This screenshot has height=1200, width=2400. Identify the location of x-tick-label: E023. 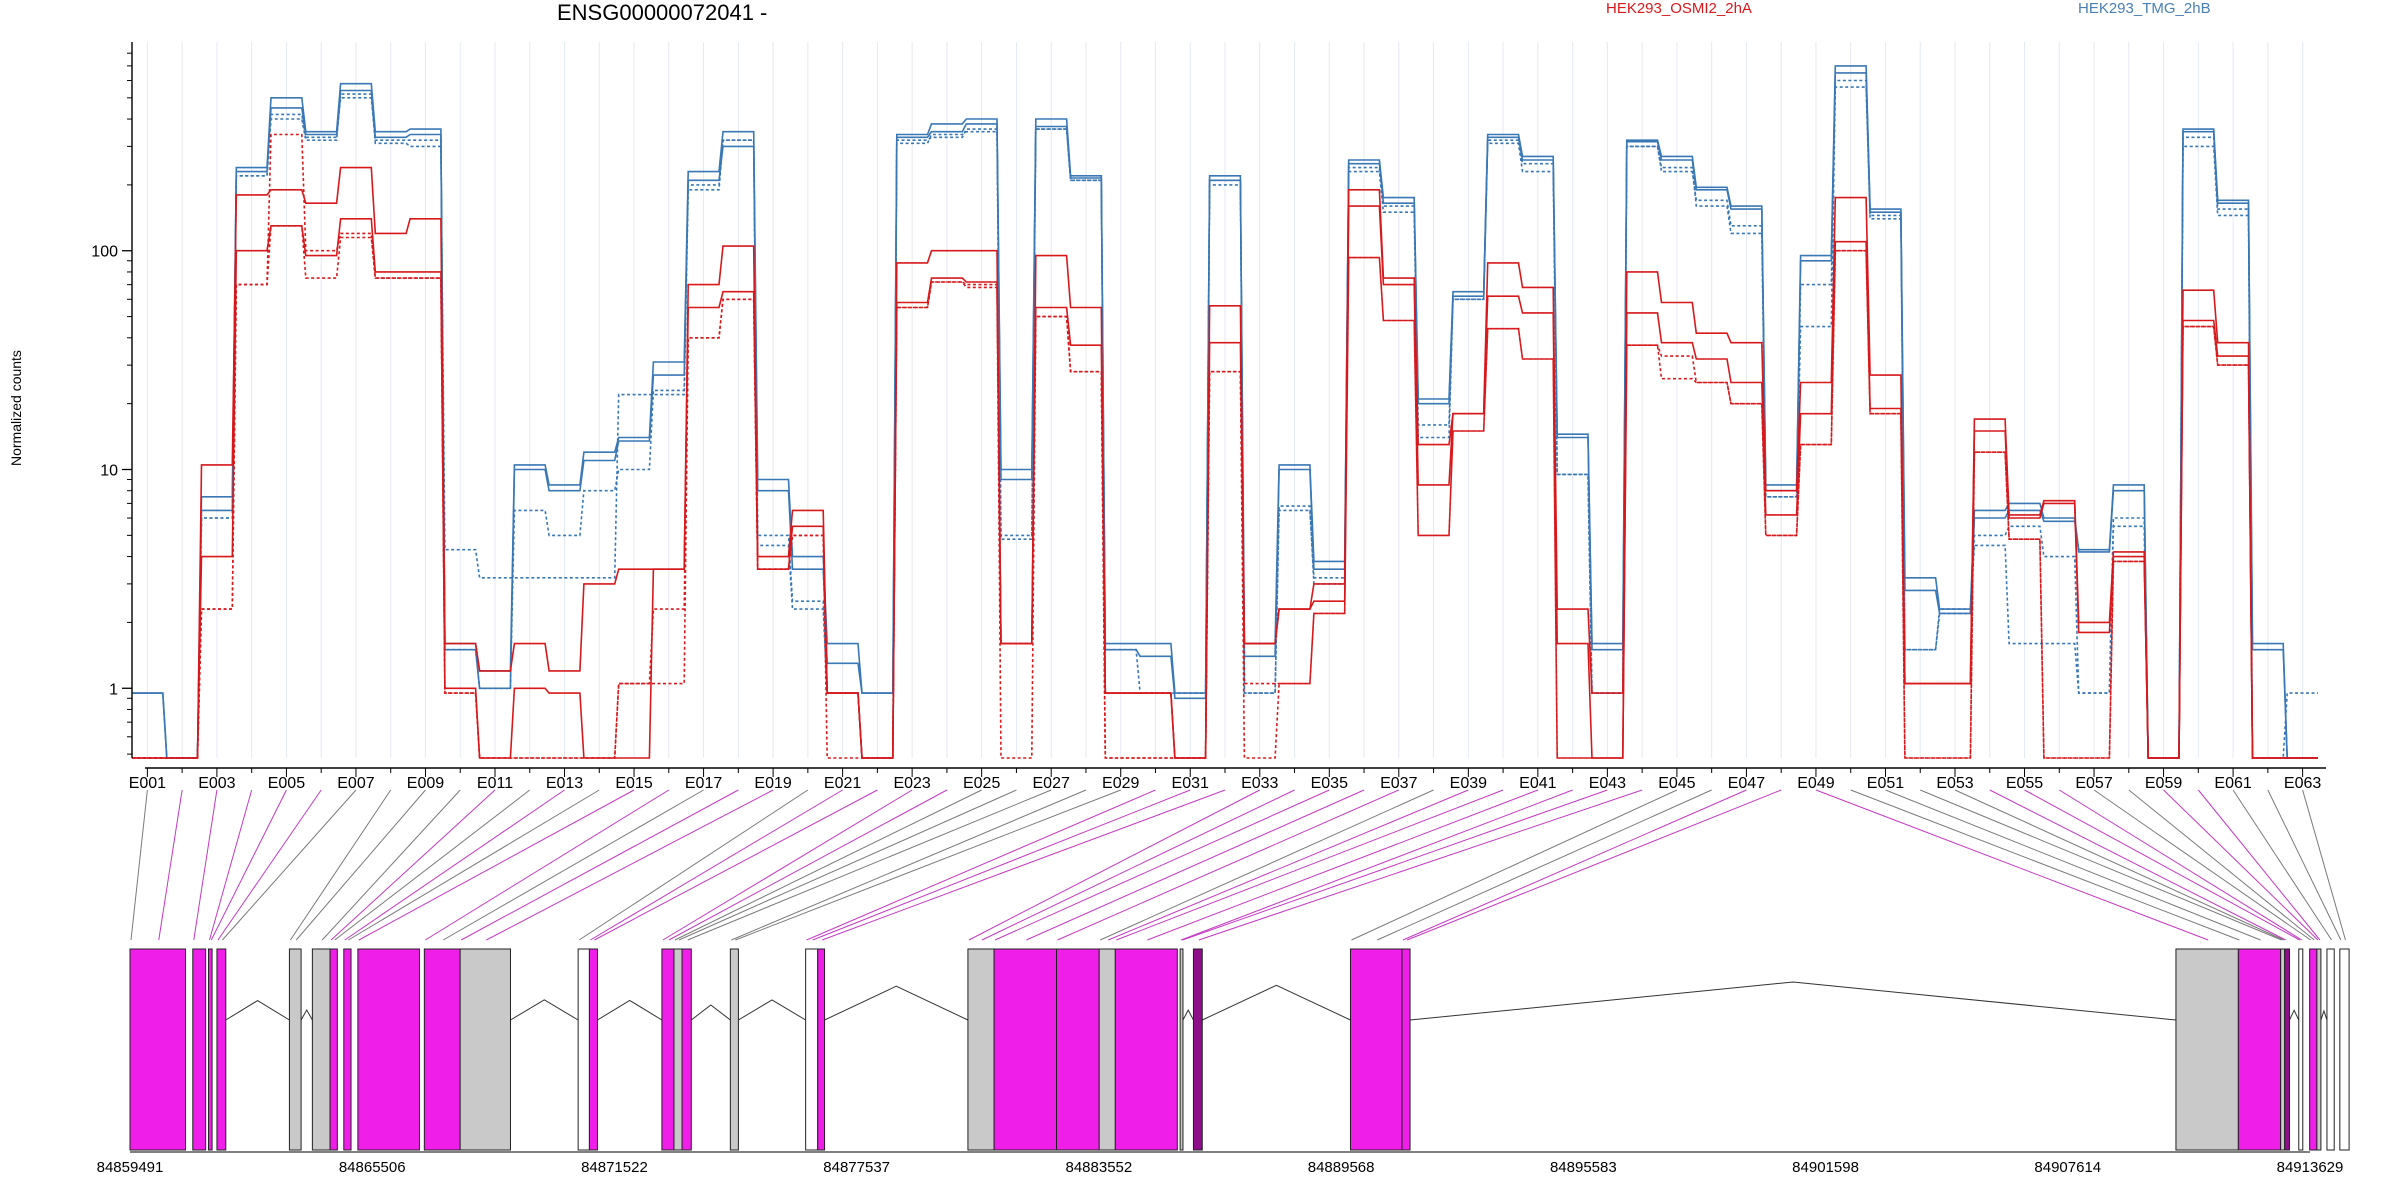
(911, 783).